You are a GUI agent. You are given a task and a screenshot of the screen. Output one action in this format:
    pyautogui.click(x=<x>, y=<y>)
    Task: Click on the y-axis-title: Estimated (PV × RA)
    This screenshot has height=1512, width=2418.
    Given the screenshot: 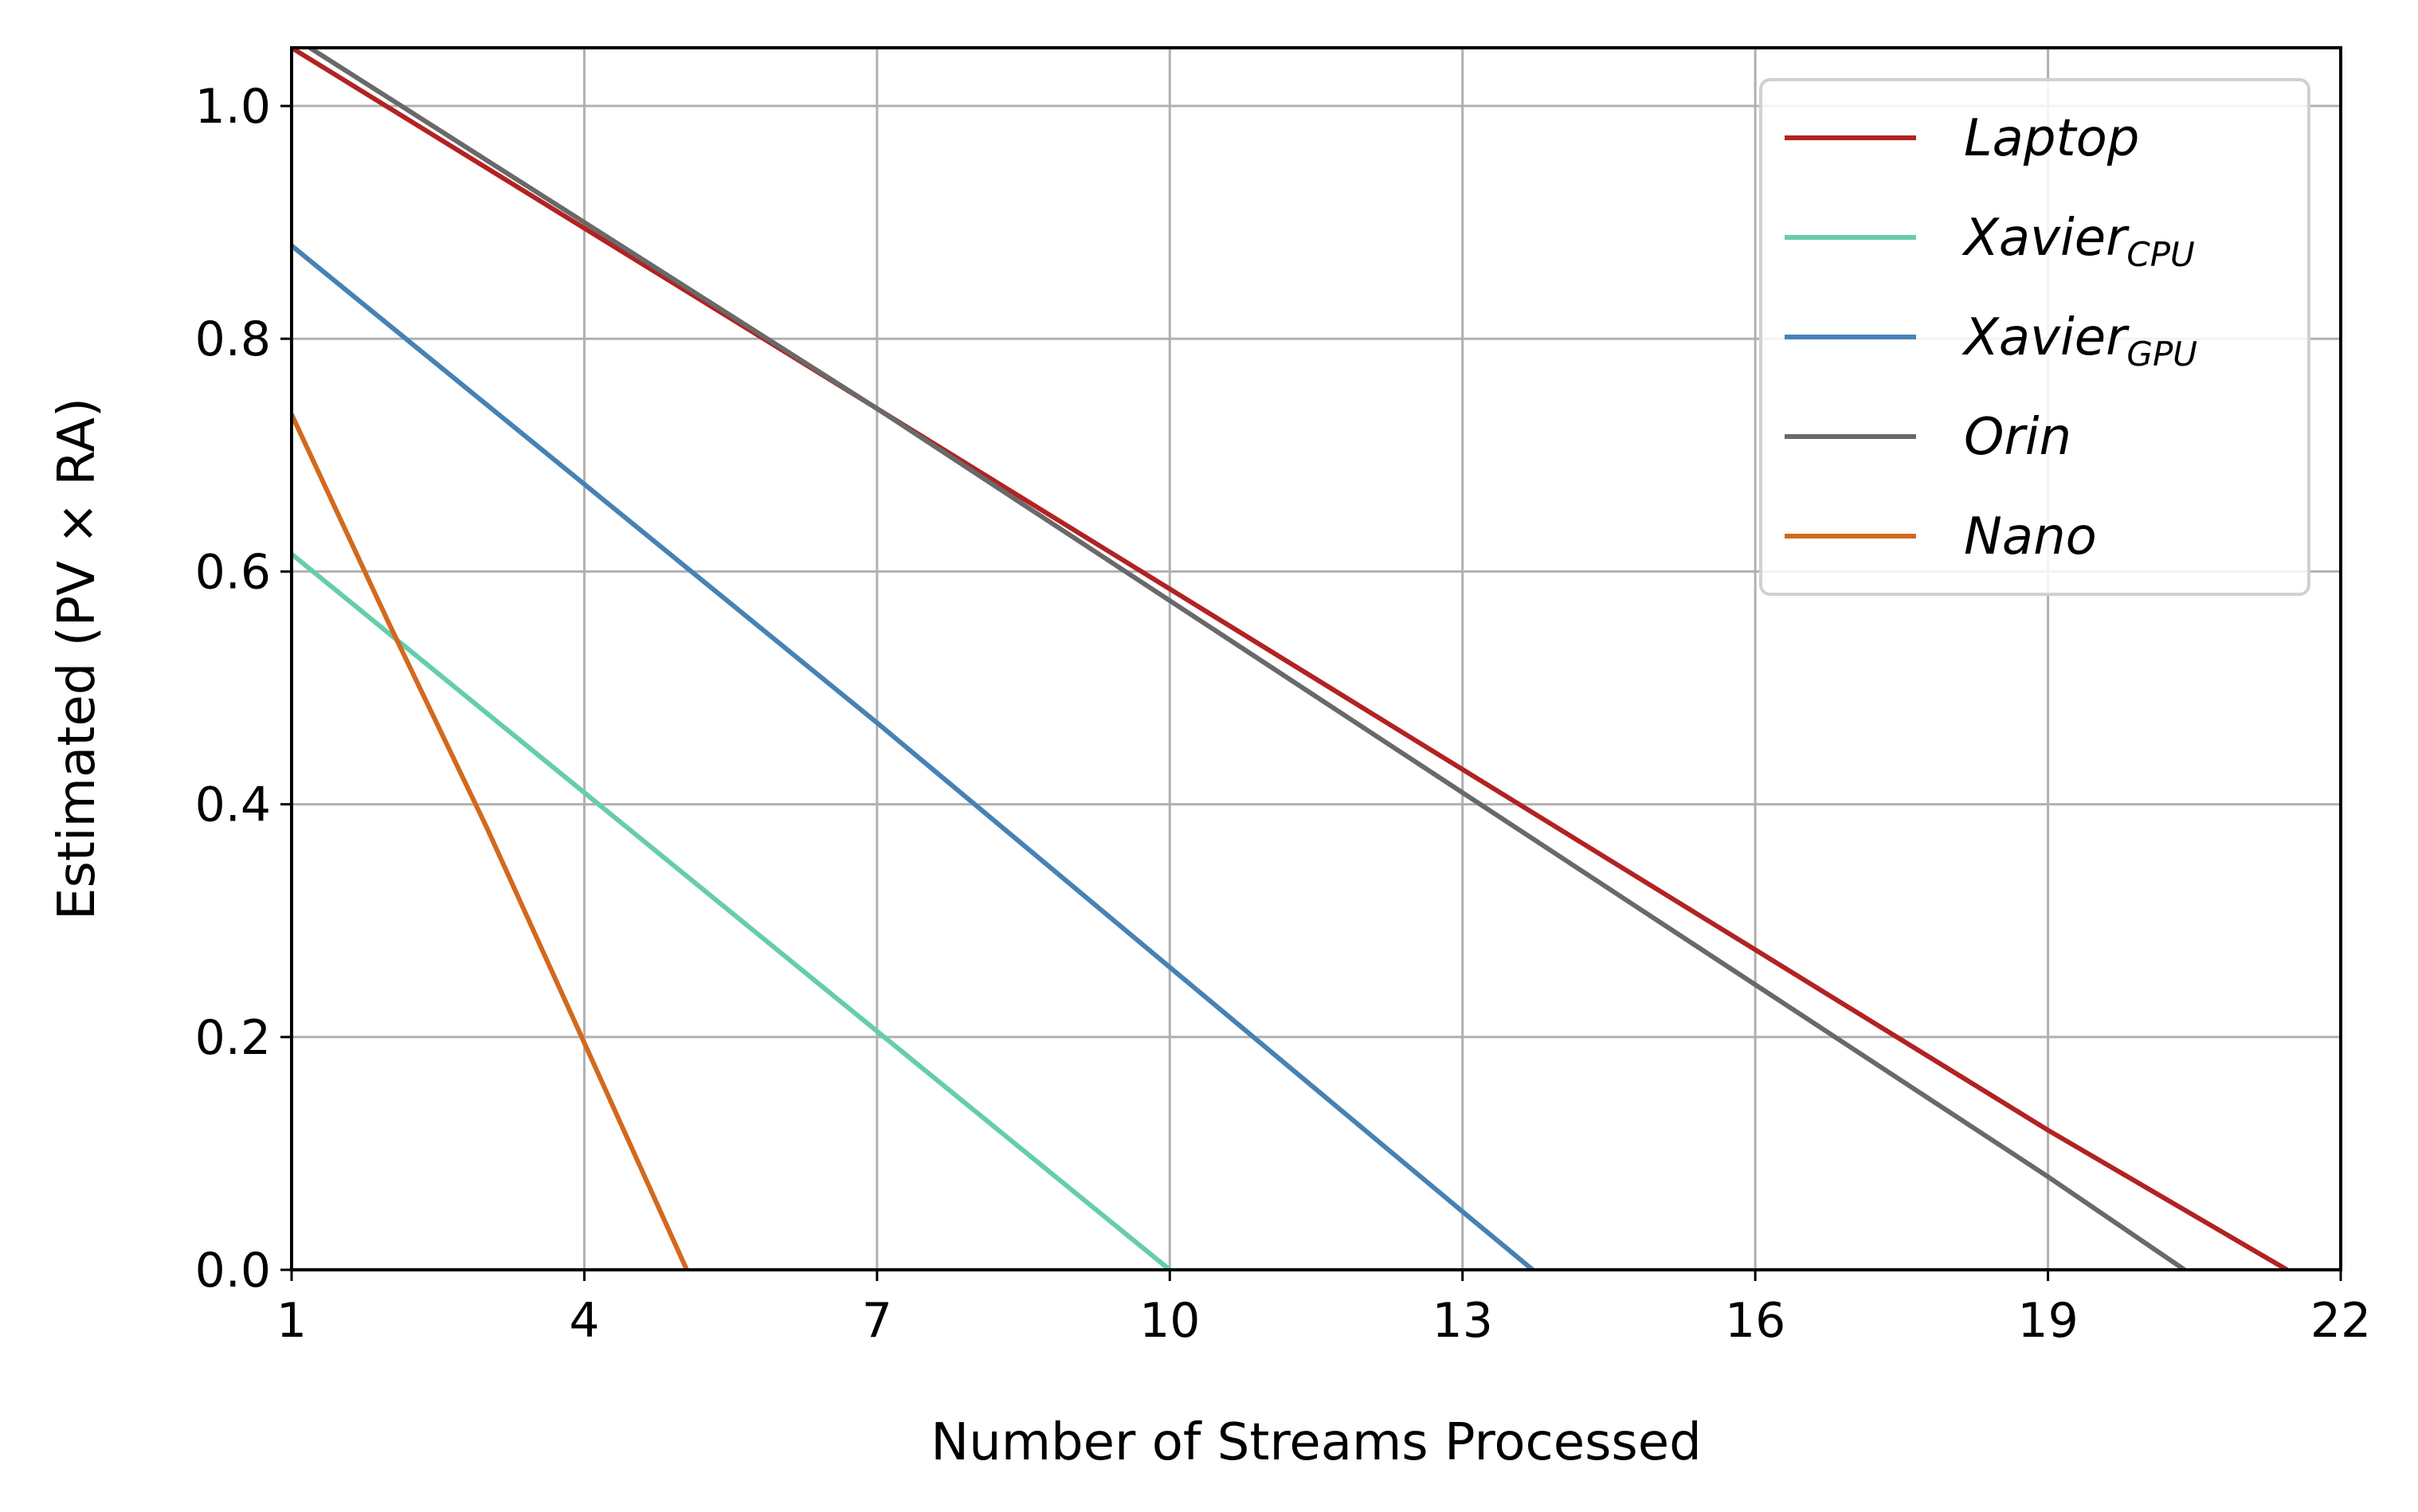 What is the action you would take?
    pyautogui.click(x=77, y=659)
    